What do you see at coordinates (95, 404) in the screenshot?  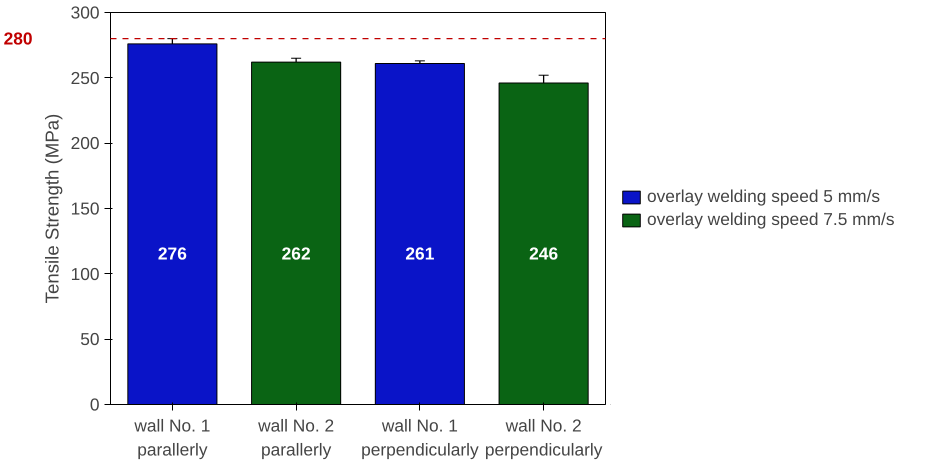 I see `y-tick-label: 0` at bounding box center [95, 404].